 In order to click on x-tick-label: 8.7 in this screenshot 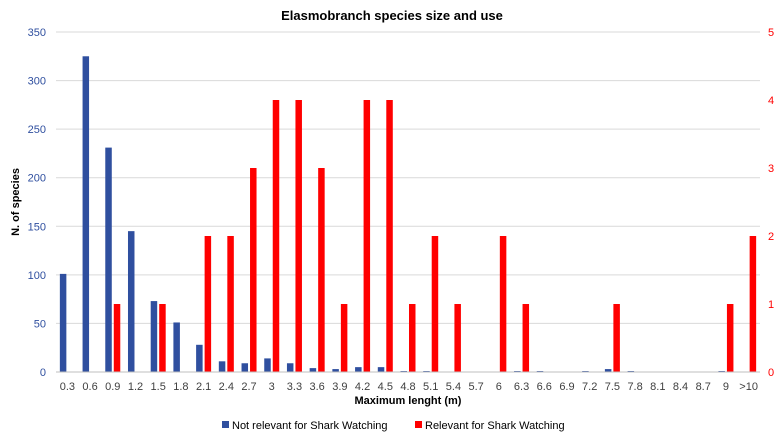, I will do `click(703, 387)`.